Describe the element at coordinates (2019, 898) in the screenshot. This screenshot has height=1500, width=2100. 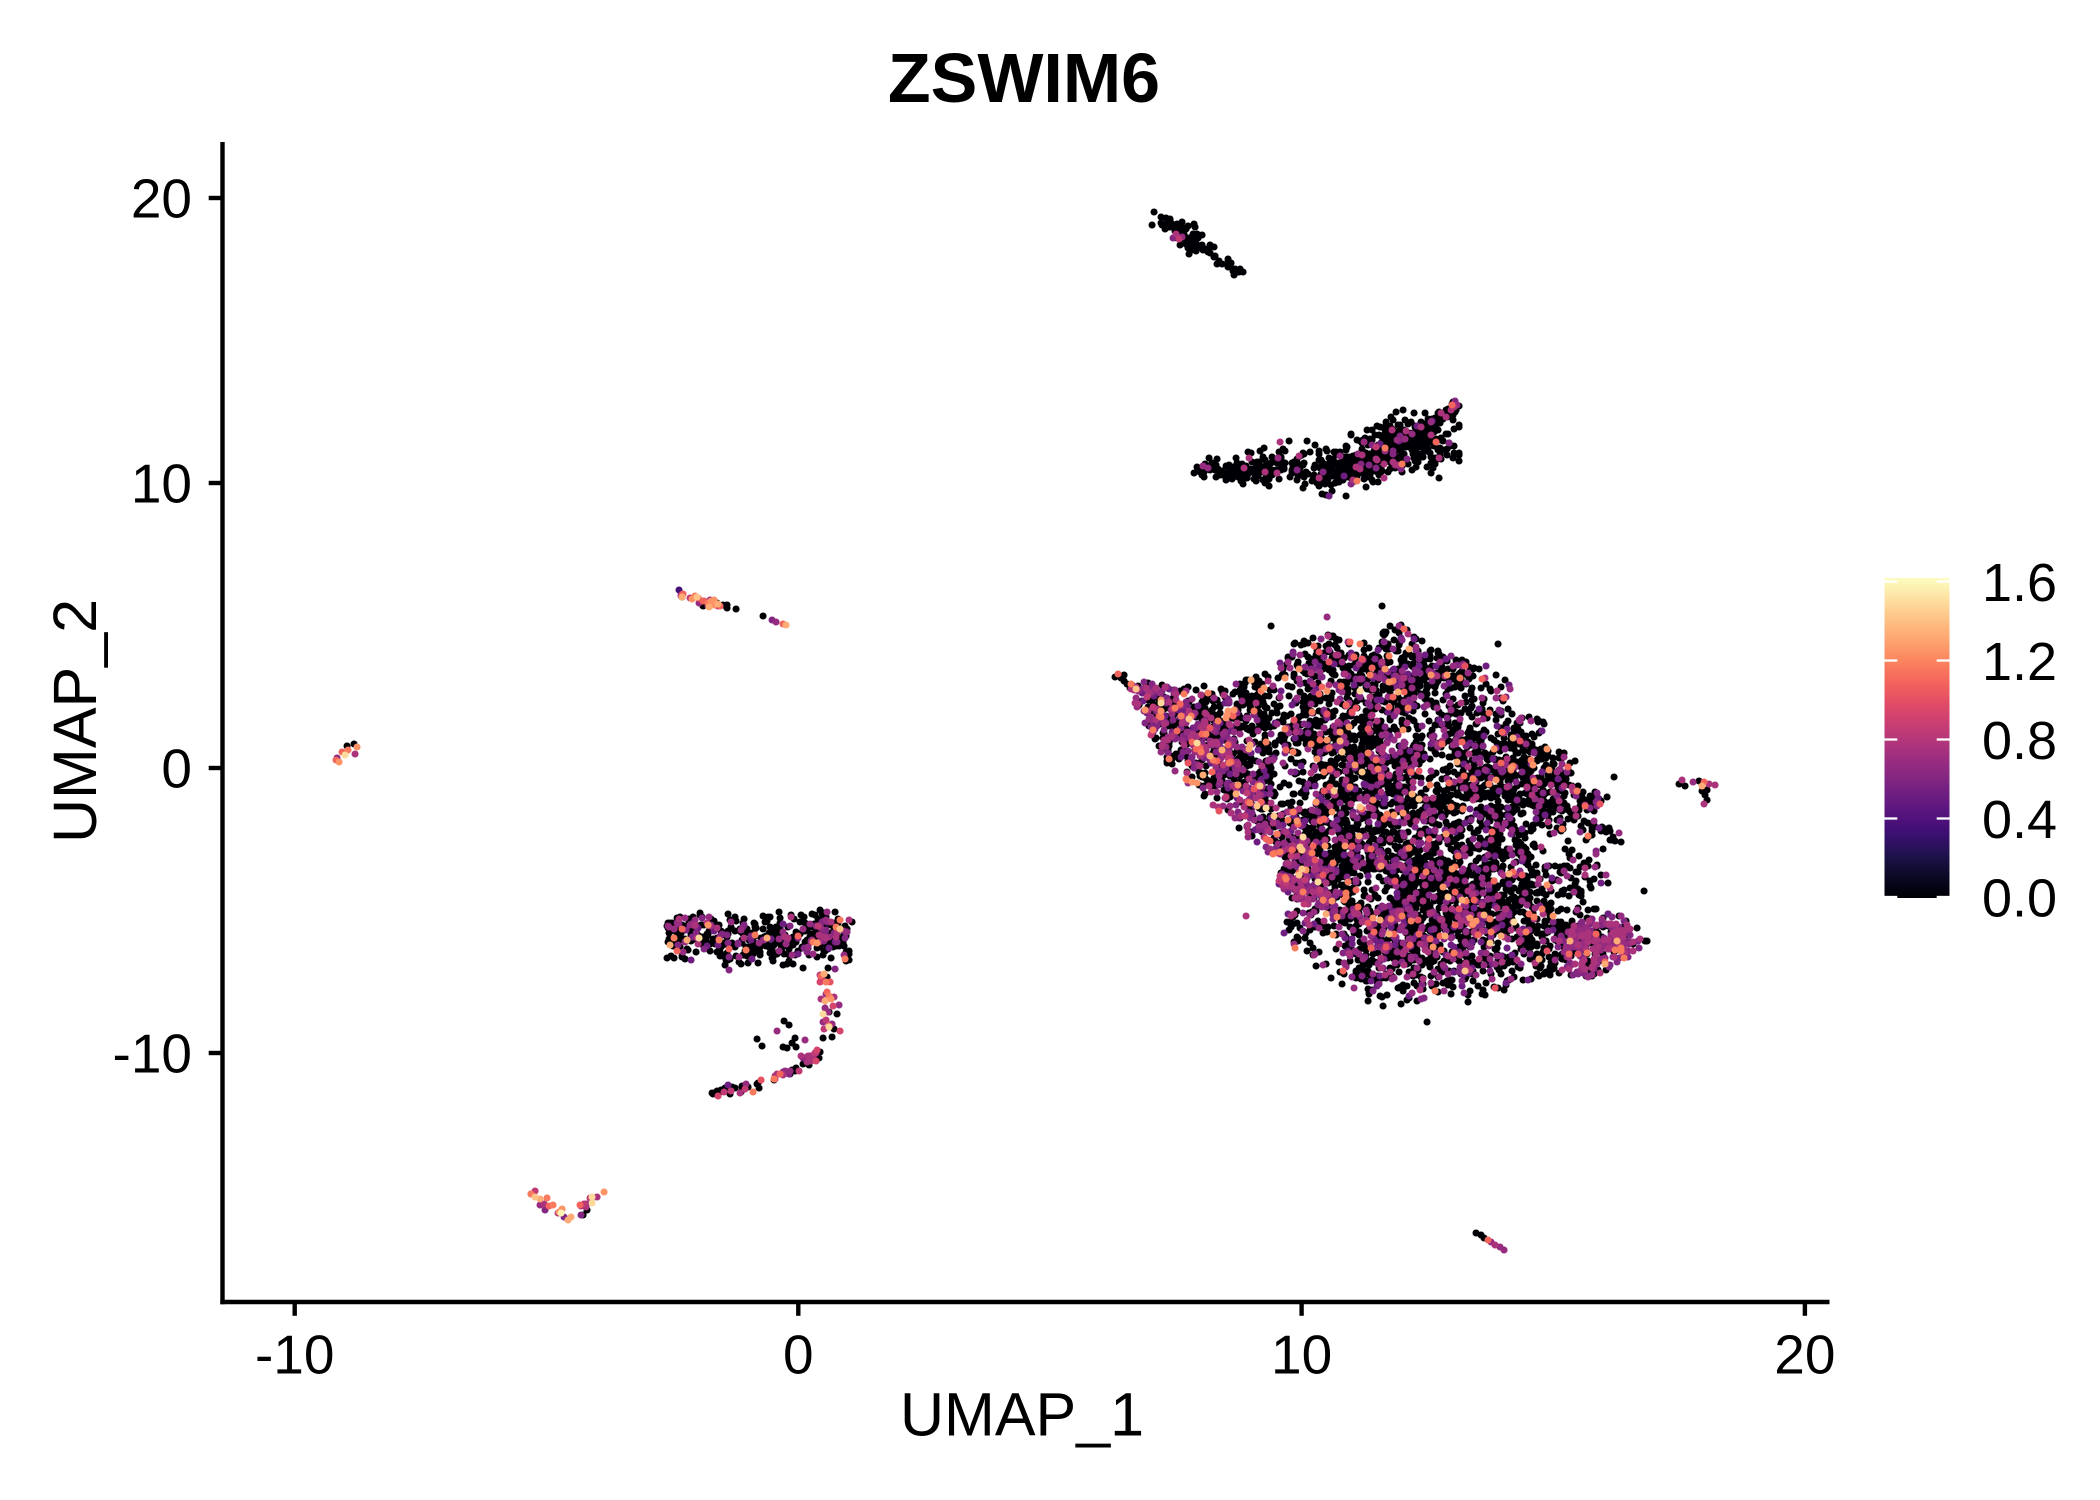
I see `svg-text: 0.0` at that location.